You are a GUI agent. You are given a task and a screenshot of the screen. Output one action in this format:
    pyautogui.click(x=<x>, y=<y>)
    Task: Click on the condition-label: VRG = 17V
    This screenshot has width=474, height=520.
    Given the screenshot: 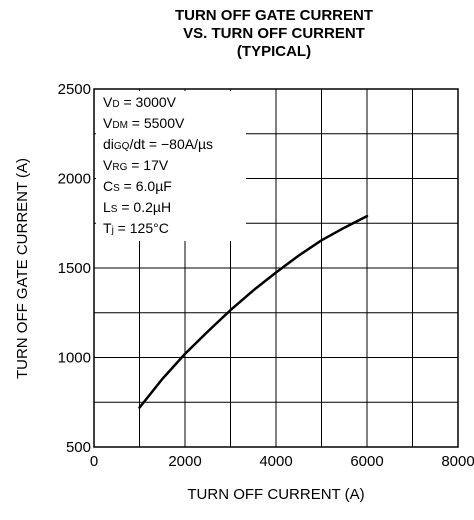 What is the action you would take?
    pyautogui.click(x=136, y=165)
    